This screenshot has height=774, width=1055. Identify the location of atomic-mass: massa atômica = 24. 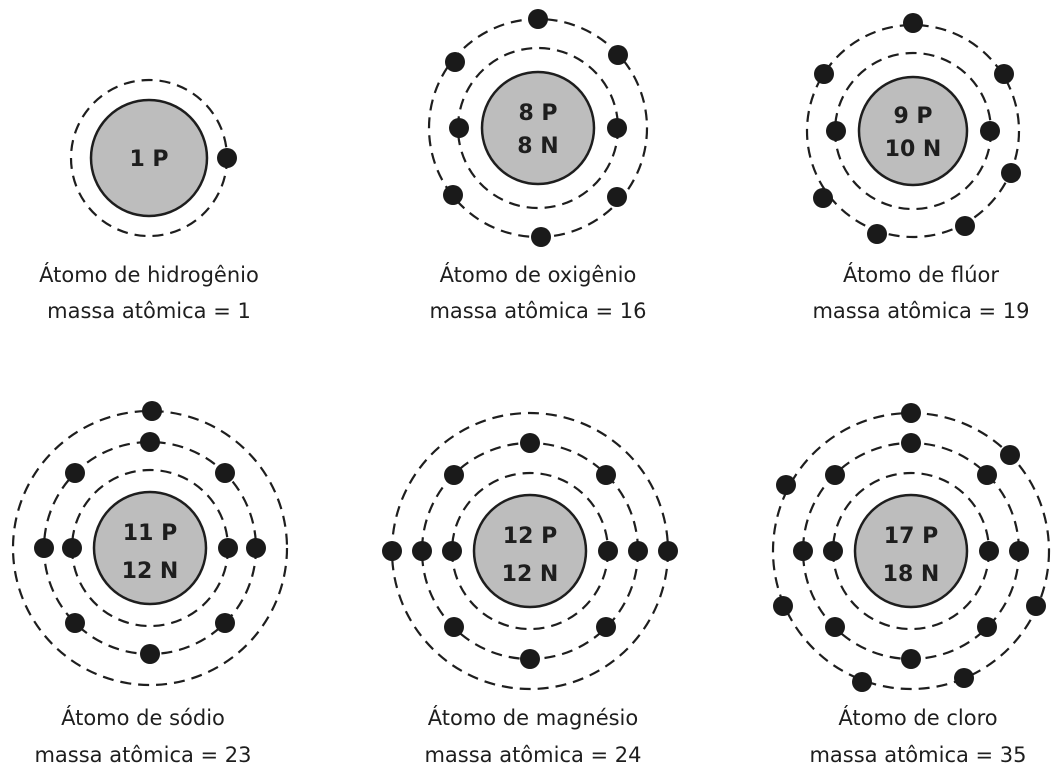
(532, 755).